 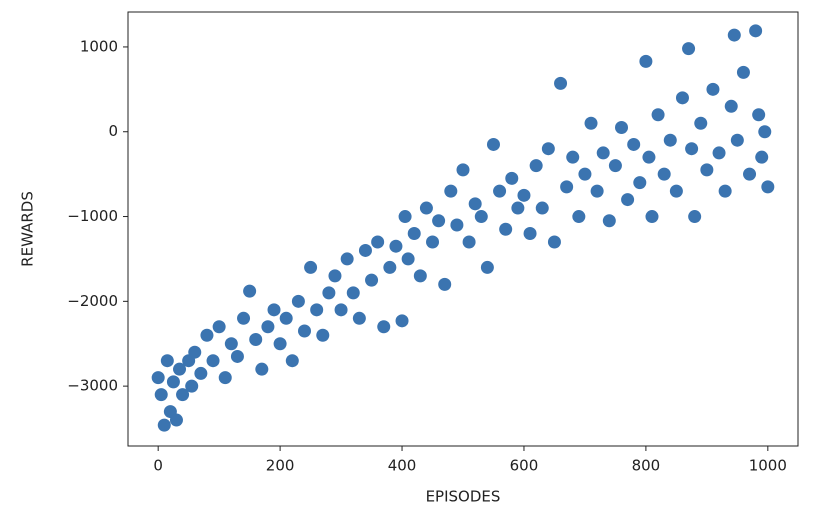 What do you see at coordinates (646, 466) in the screenshot?
I see `x-tick-label: 800` at bounding box center [646, 466].